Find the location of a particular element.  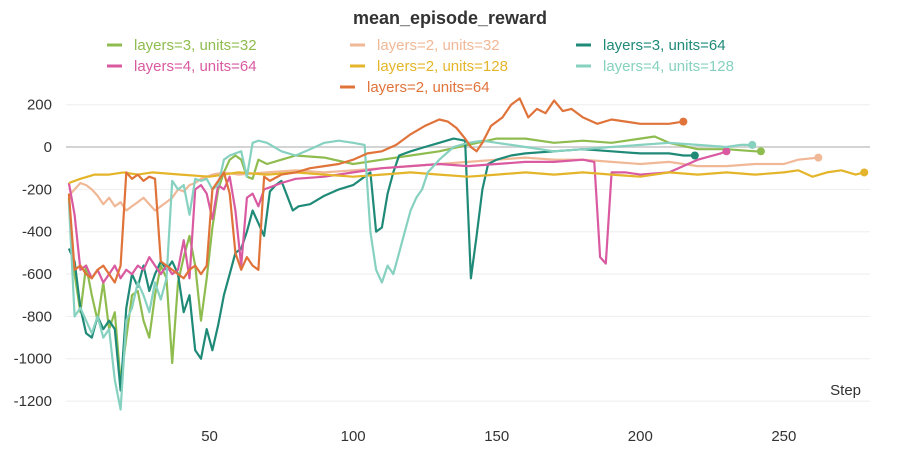

legend-item-label: layers=2, units=64 is located at coordinates (428, 87).